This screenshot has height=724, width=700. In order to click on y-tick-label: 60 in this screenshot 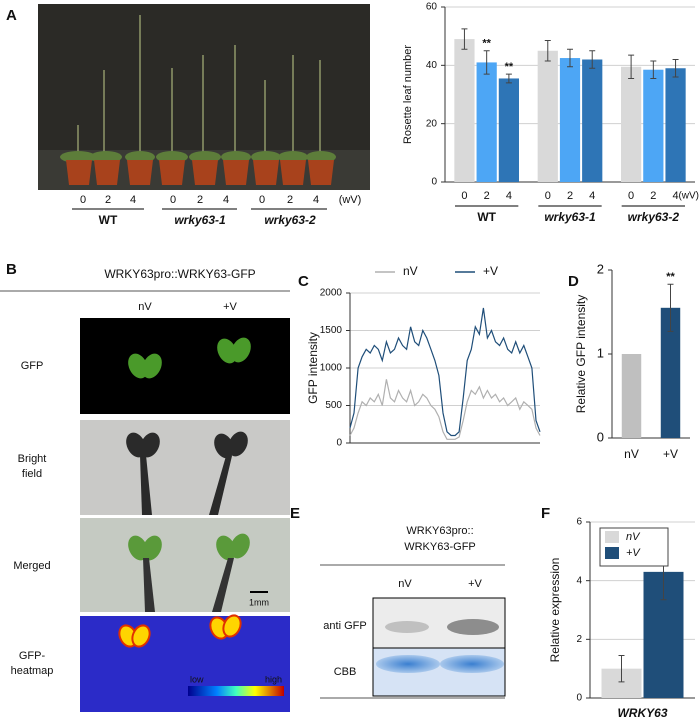, I will do `click(432, 7)`.